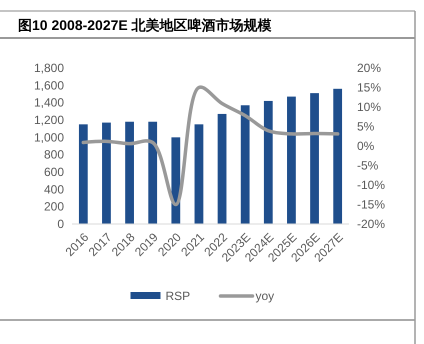  What do you see at coordinates (145, 25) in the screenshot?
I see `chart-title: 图10 2008-2027E 北美地区啤酒市场规模` at bounding box center [145, 25].